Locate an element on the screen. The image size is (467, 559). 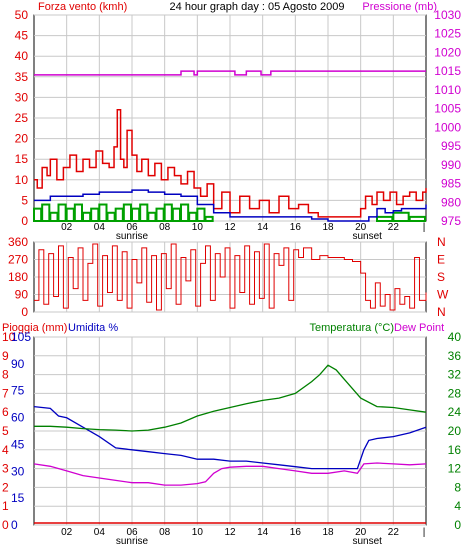
rain-y-tick: 6 is located at coordinates (5, 412).